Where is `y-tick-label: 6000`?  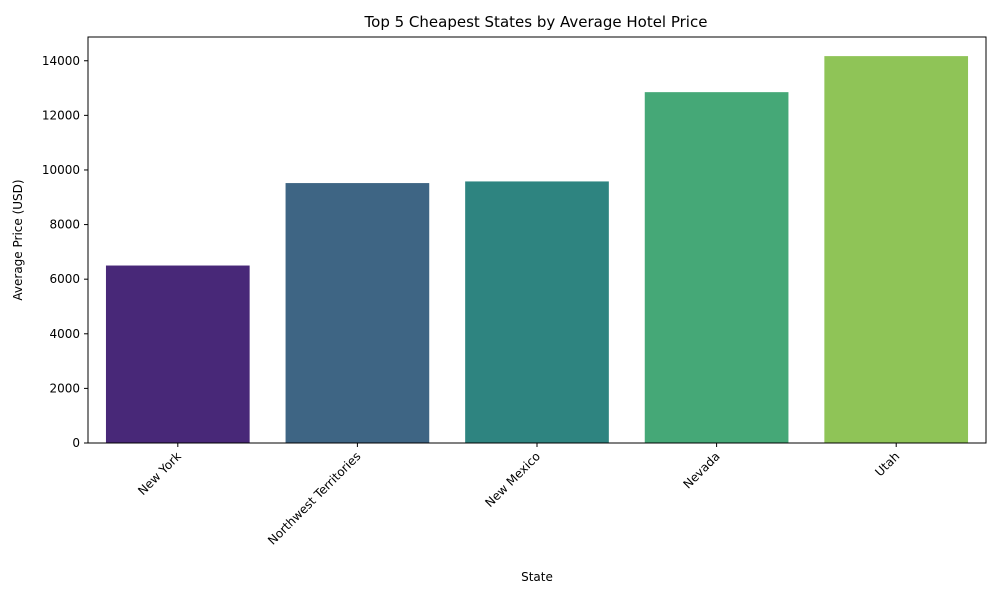 y-tick-label: 6000 is located at coordinates (64, 279).